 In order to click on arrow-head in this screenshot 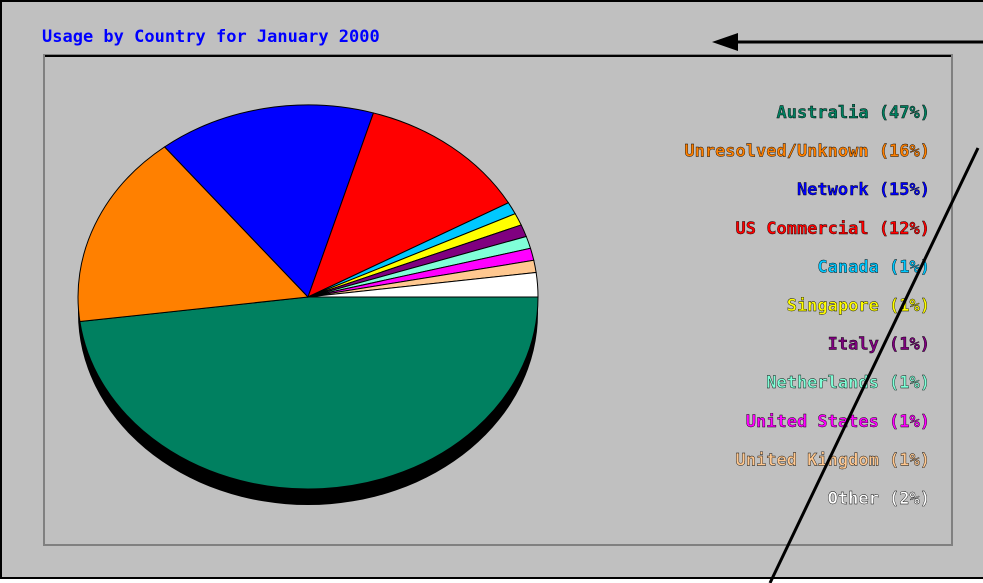, I will do `click(725, 42)`.